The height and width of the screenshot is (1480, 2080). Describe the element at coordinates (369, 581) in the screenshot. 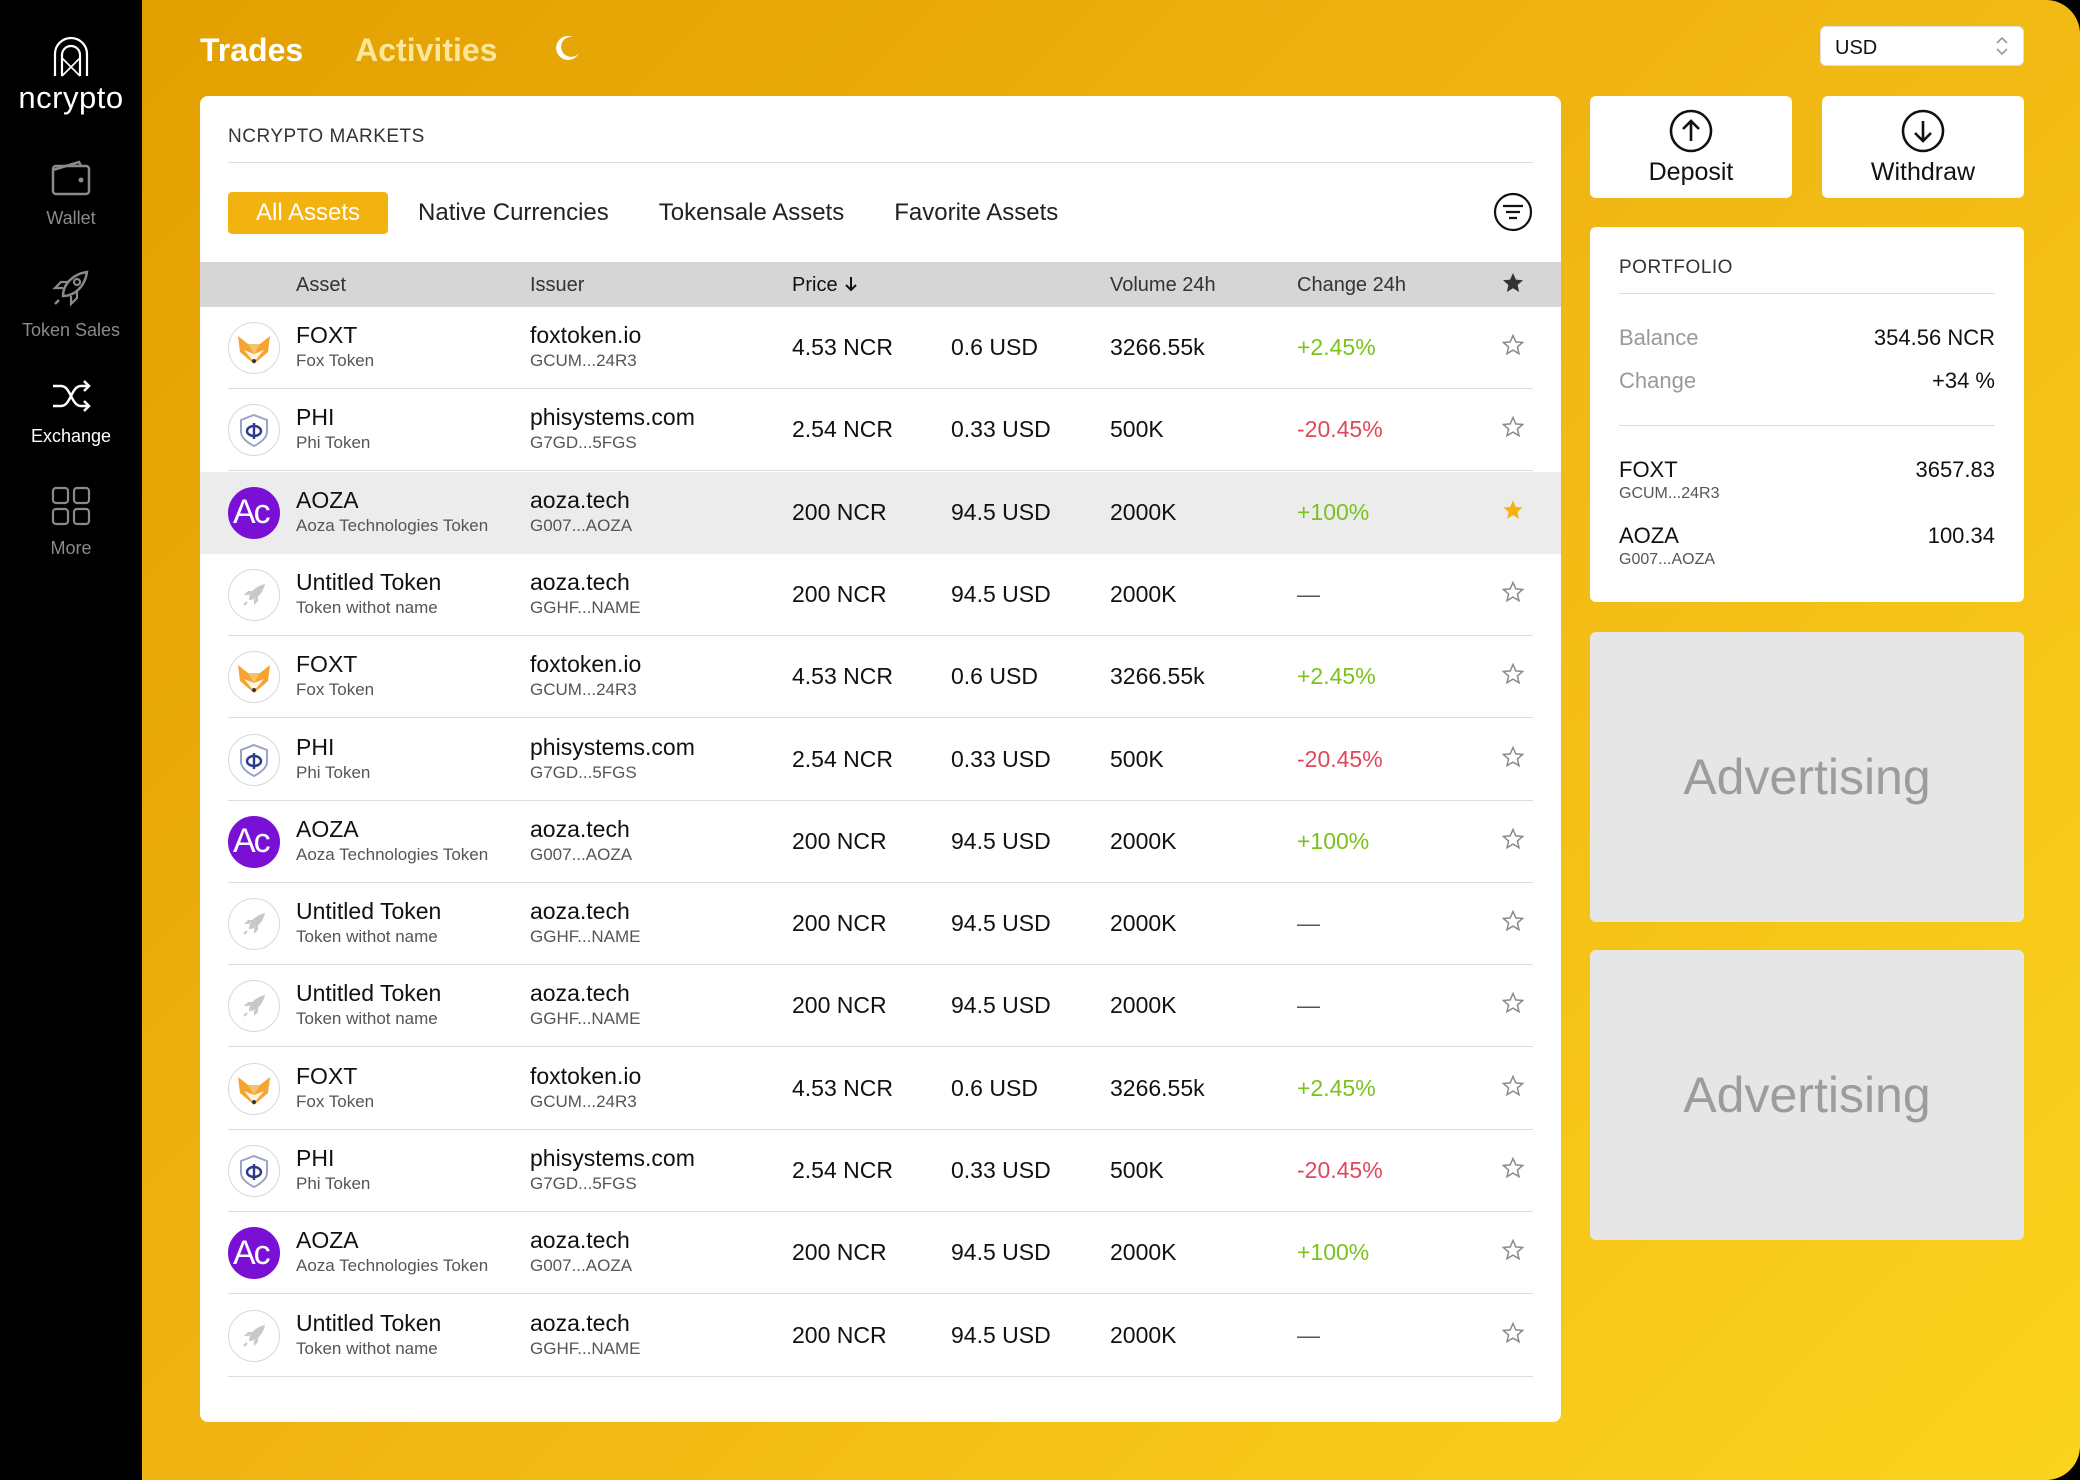

I see `asset-symbol: Untitled Token` at that location.